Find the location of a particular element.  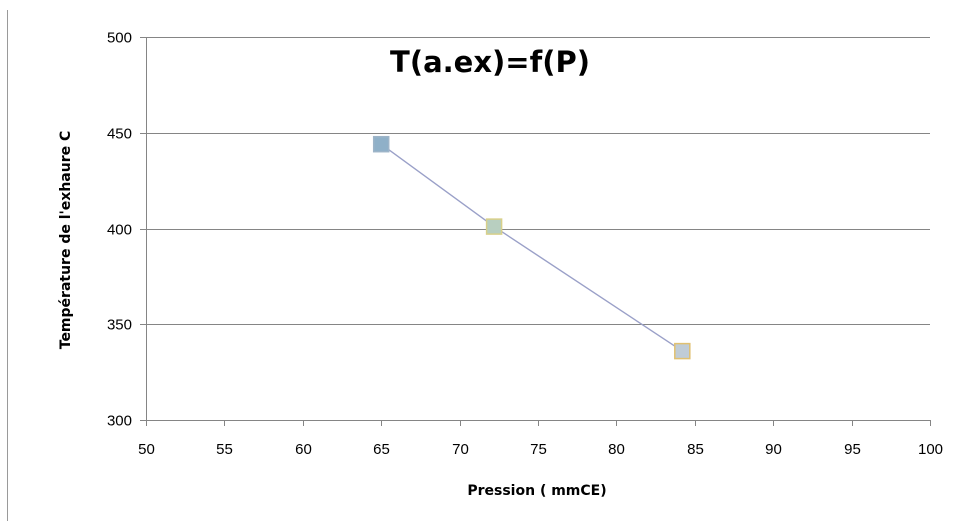

y-tick-label: 500 is located at coordinates (119, 38).